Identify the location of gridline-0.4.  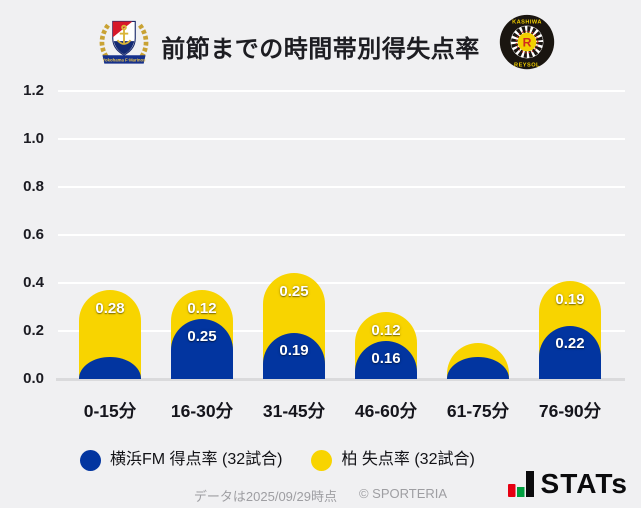
(341, 283).